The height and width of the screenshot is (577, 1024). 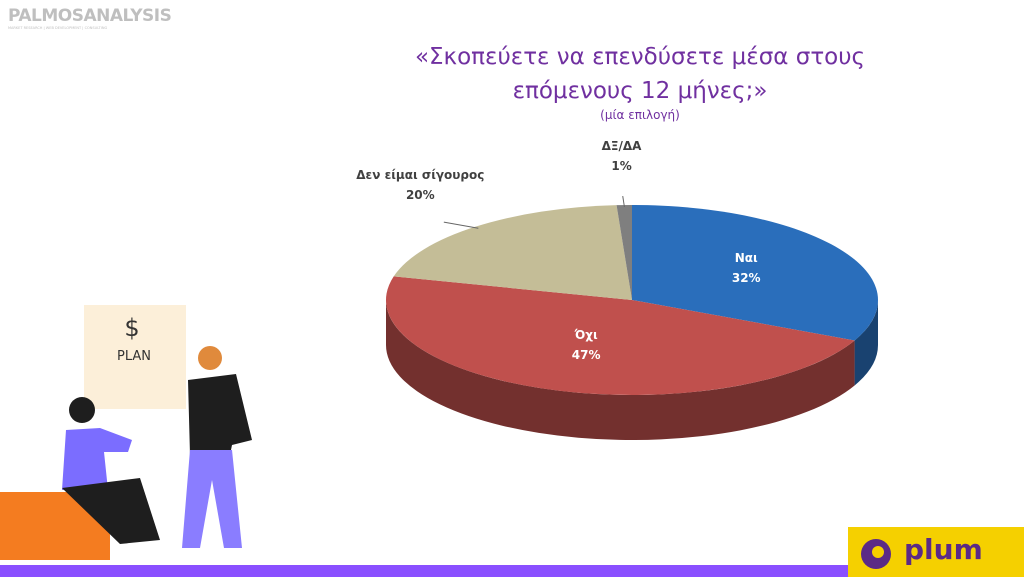 I want to click on slice-value: 32%, so click(x=746, y=278).